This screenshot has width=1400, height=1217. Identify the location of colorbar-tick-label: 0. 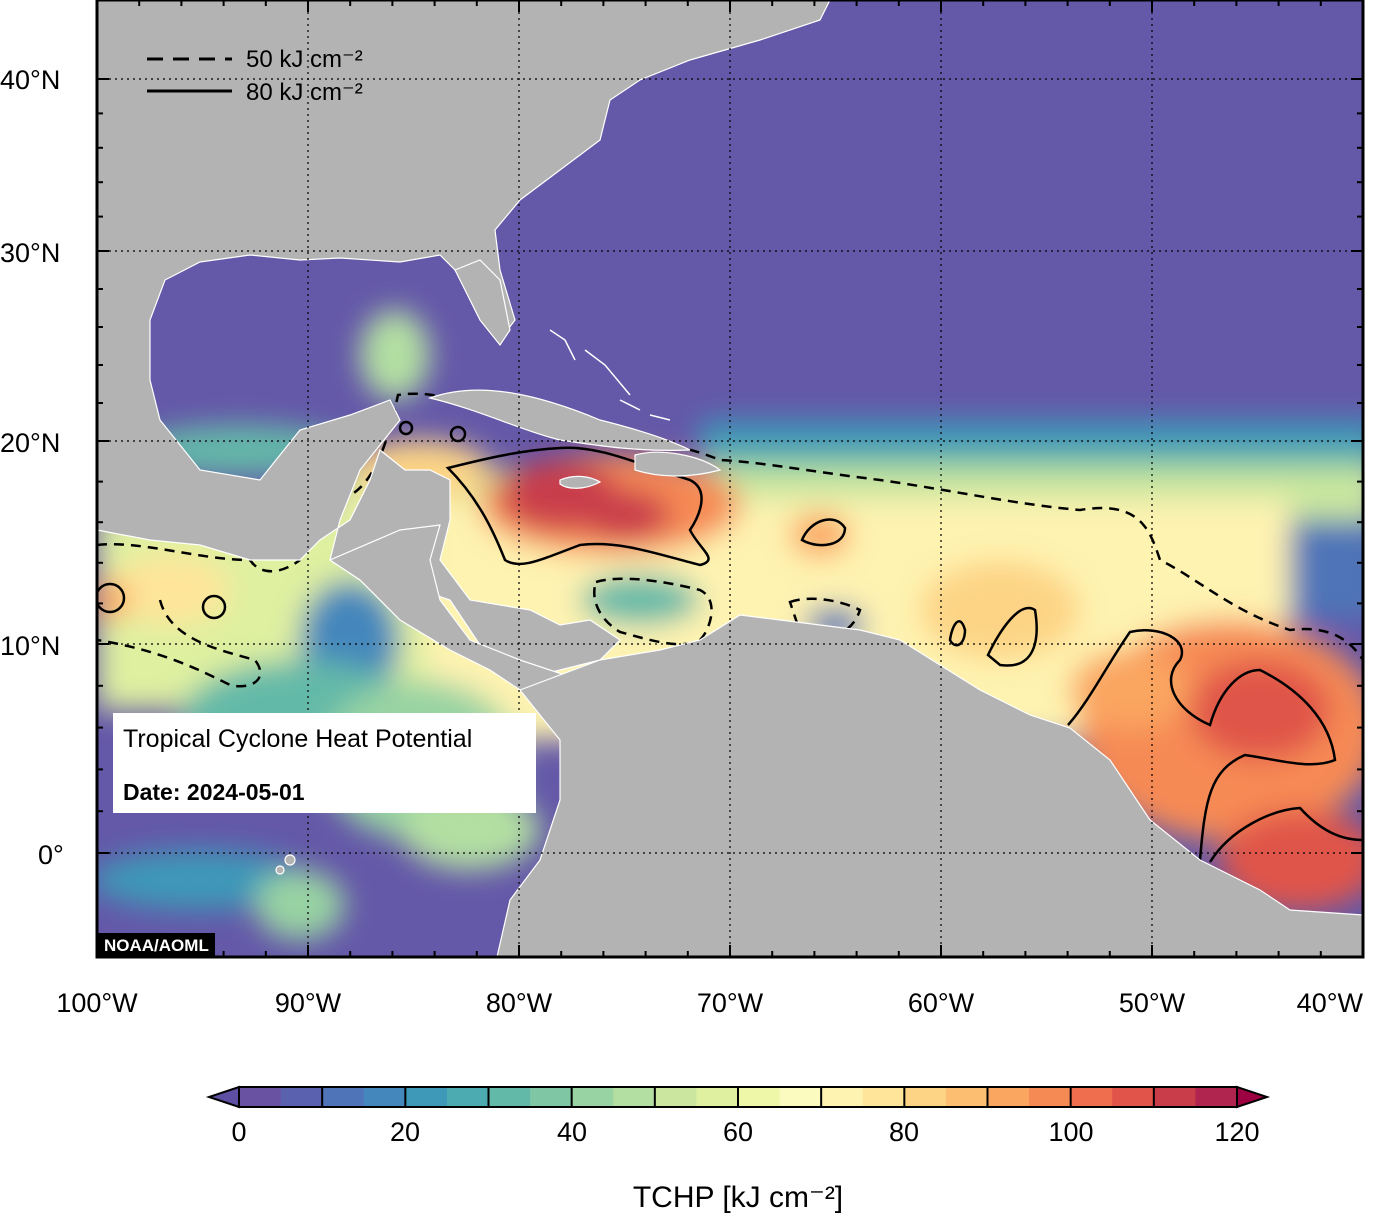
(238, 1132).